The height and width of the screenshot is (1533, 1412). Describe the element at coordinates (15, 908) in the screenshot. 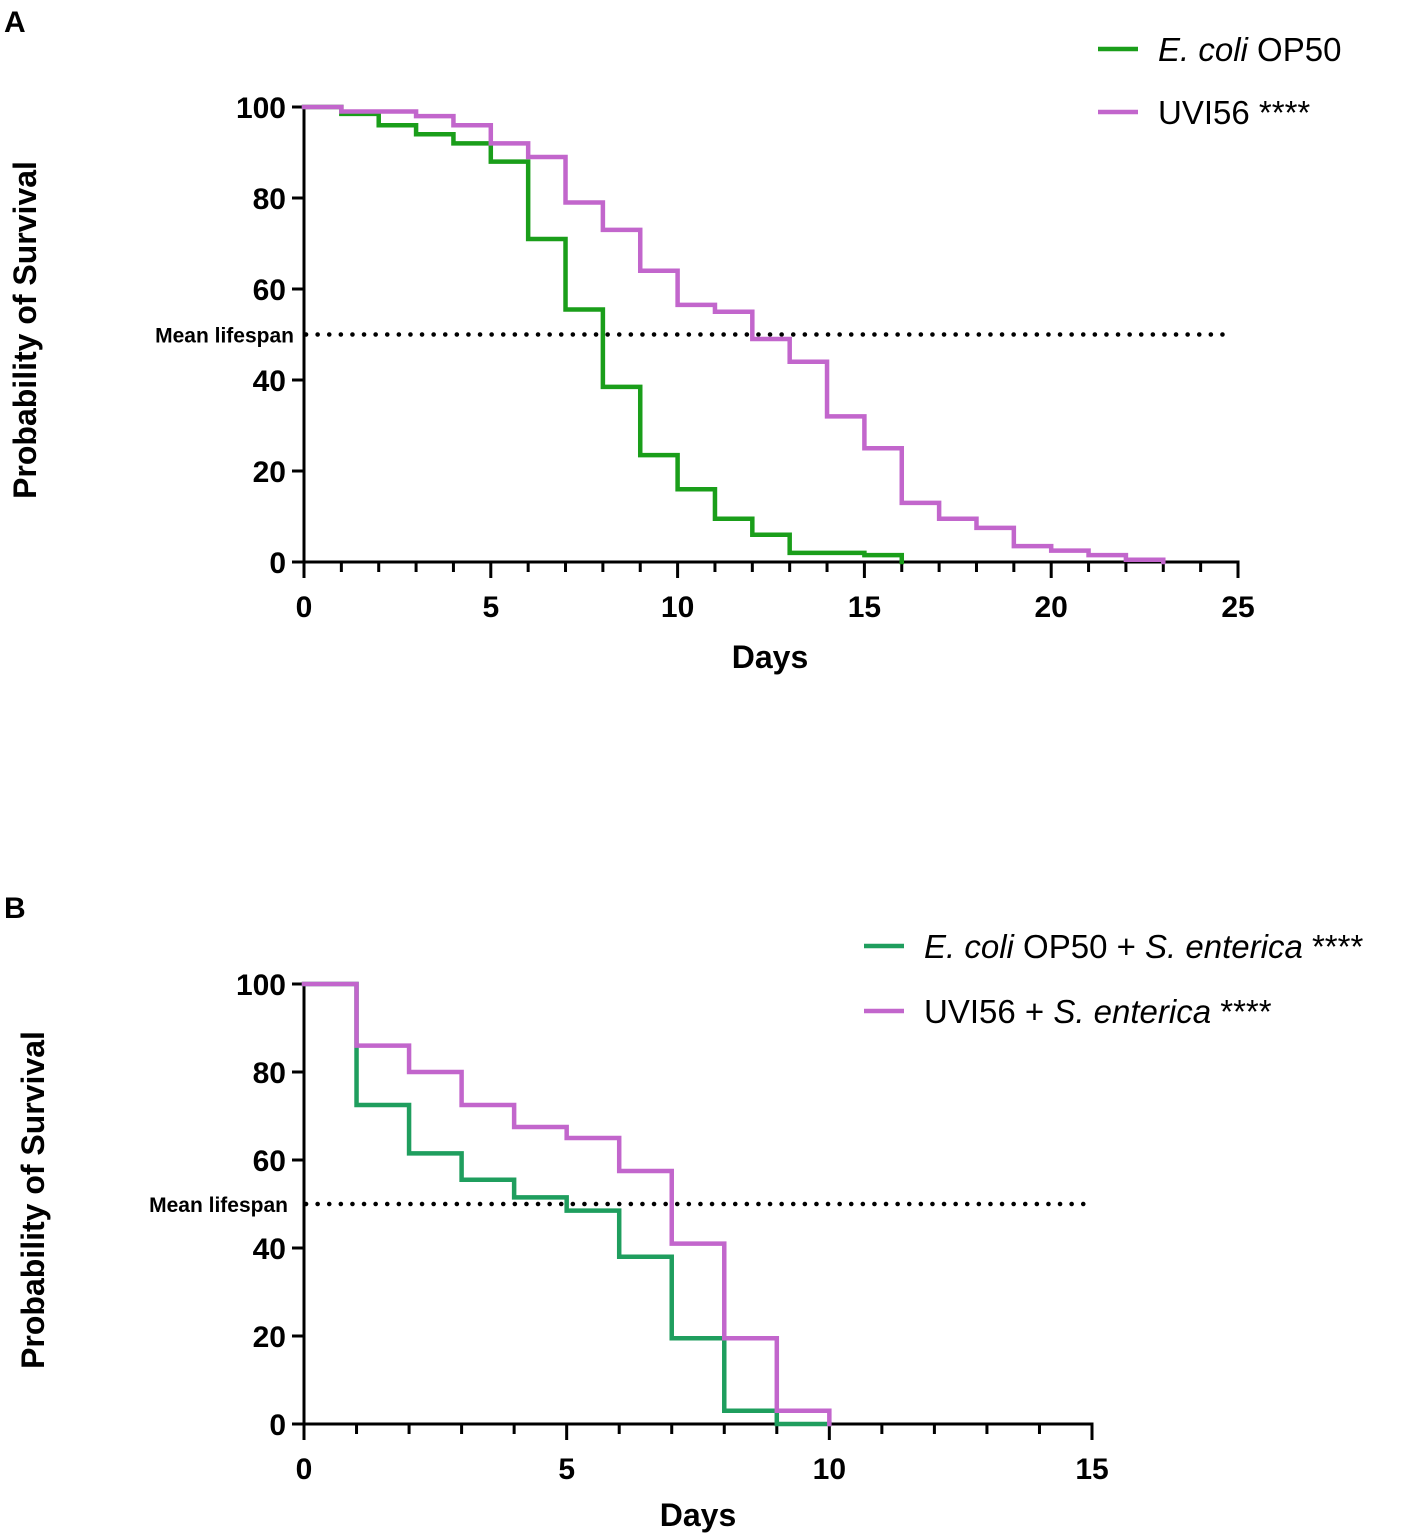

I see `panel-label: B` at that location.